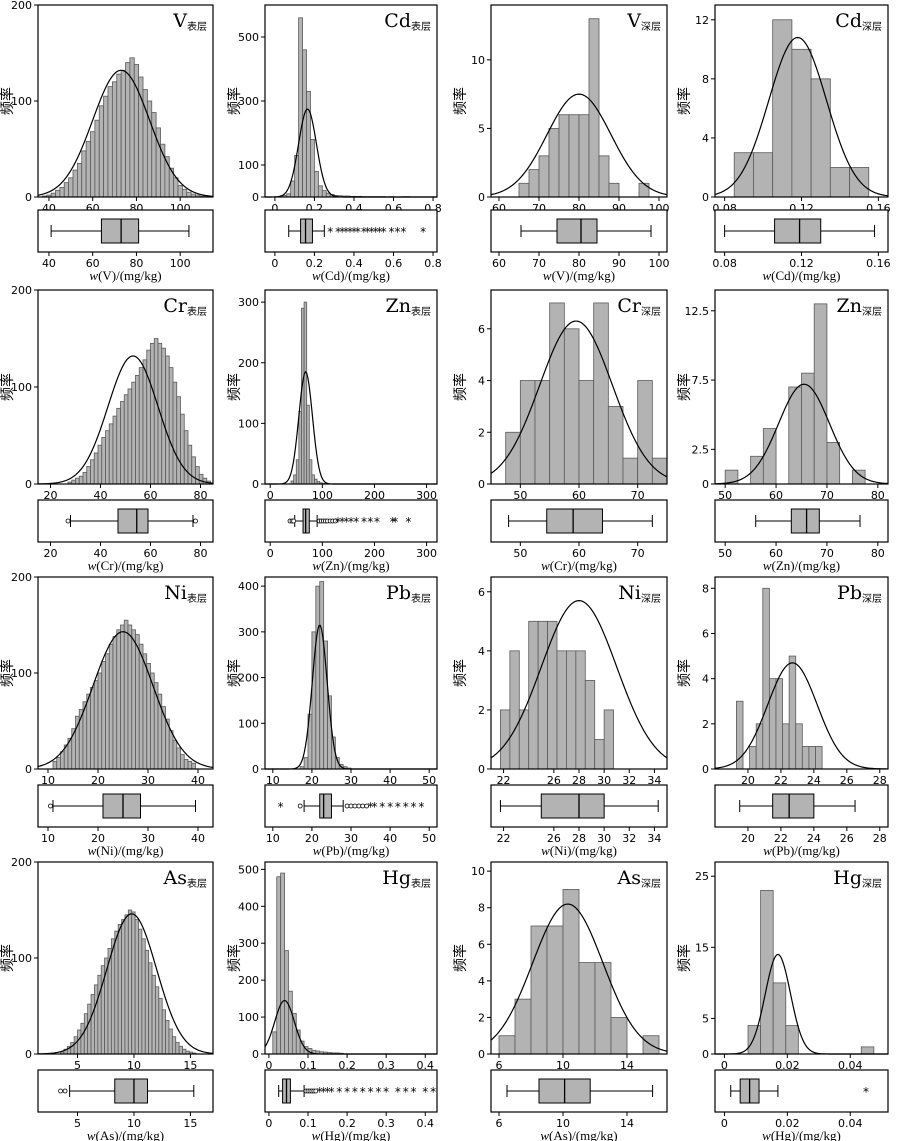 The width and height of the screenshot is (900, 1141). I want to click on panel-title: Cd深层, so click(858, 21).